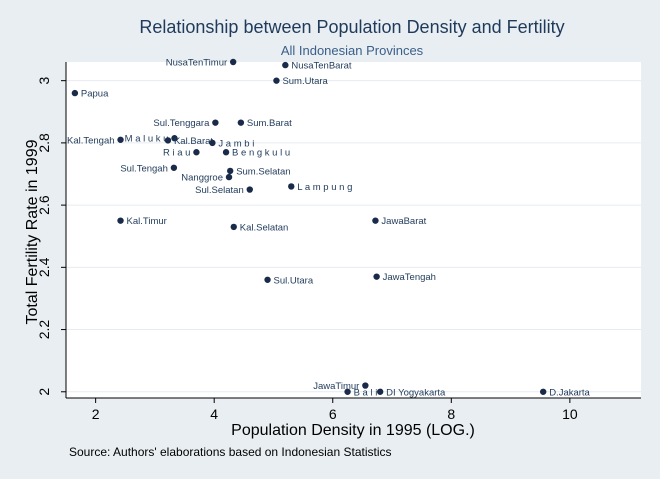 The image size is (660, 479). Describe the element at coordinates (202, 178) in the screenshot. I see `point-label: Nanggroe` at that location.